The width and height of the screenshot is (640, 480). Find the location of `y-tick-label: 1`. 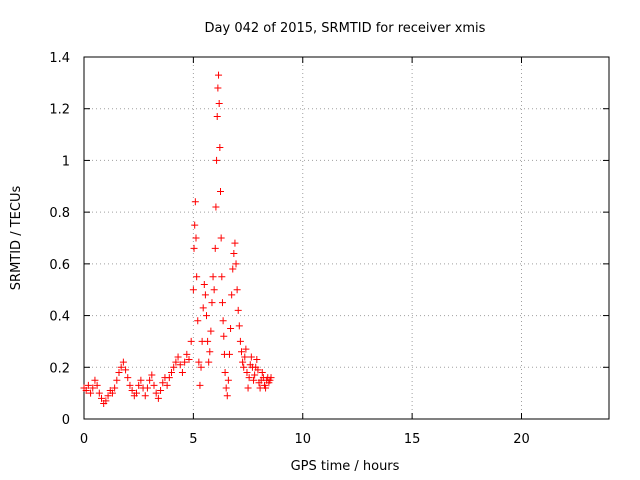

y-tick-label: 1 is located at coordinates (66, 161).